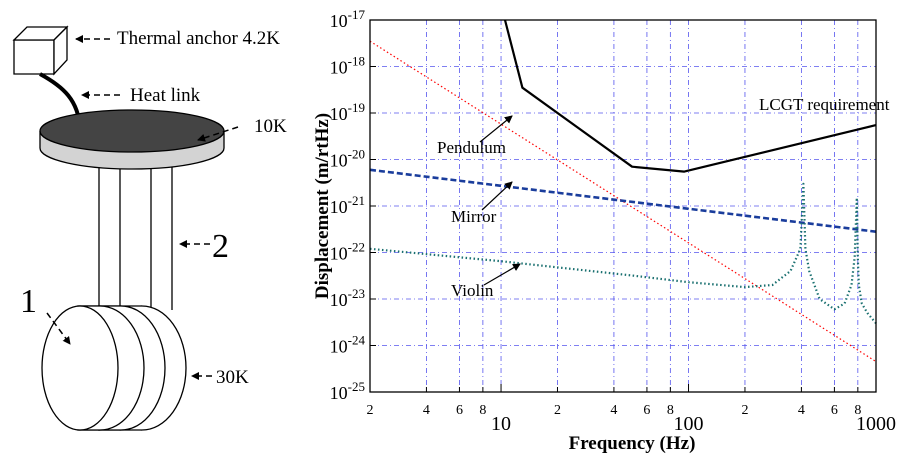 This screenshot has width=899, height=461. What do you see at coordinates (322, 206) in the screenshot?
I see `y-axis-label: Displacement (m/rtHz)` at bounding box center [322, 206].